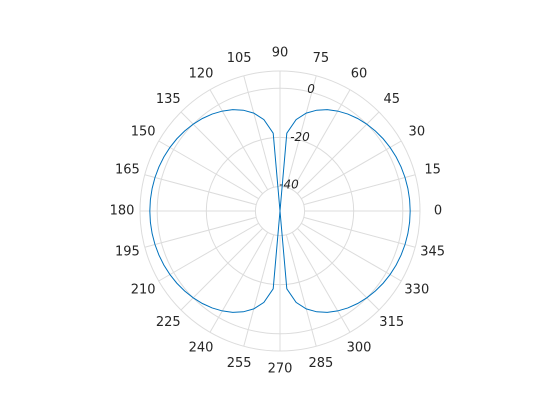 The image size is (560, 420). I want to click on theta-tick-label: 75, so click(321, 58).